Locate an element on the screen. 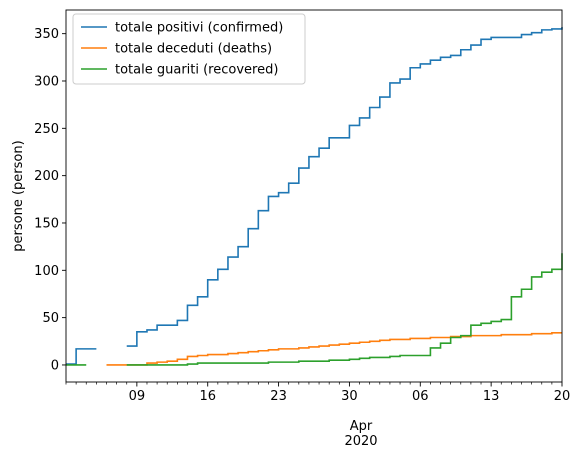  x-tick-label: 13 is located at coordinates (491, 396).